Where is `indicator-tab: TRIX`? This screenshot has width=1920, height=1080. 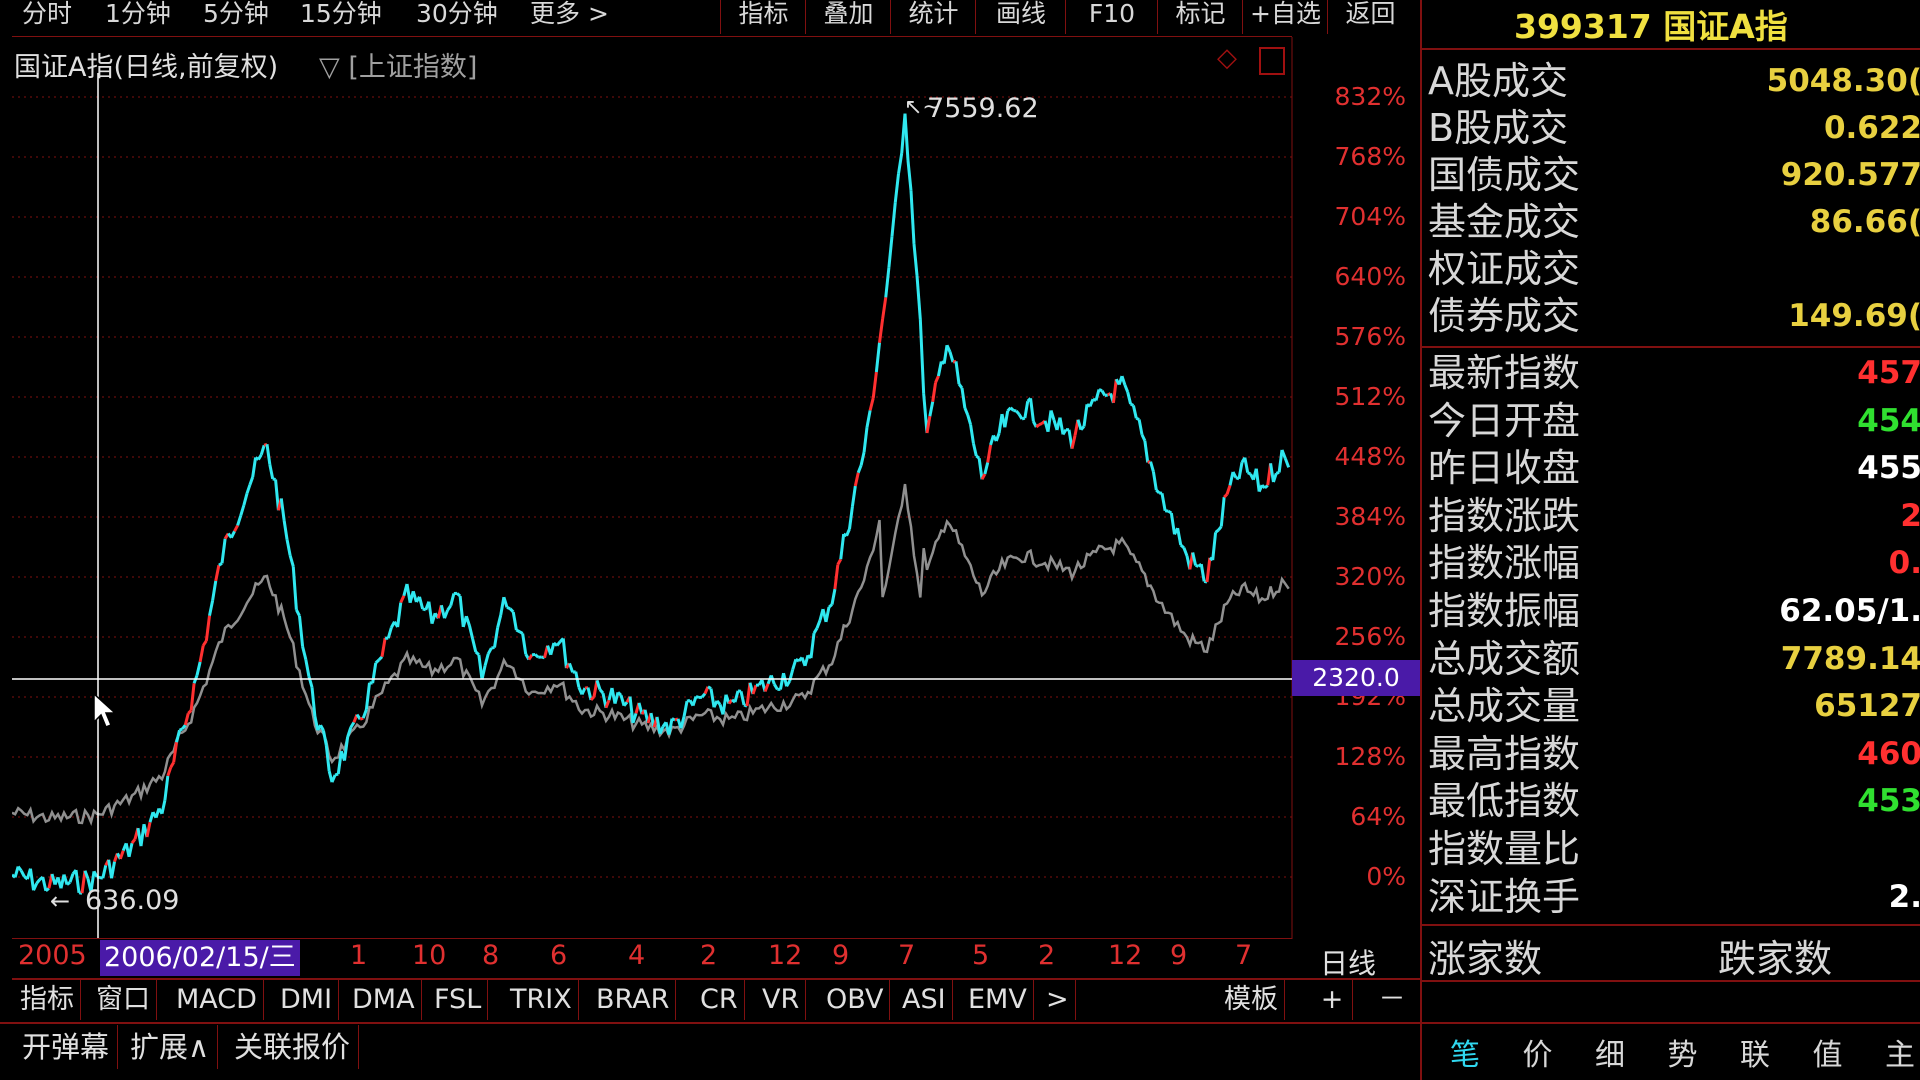 indicator-tab: TRIX is located at coordinates (541, 1000).